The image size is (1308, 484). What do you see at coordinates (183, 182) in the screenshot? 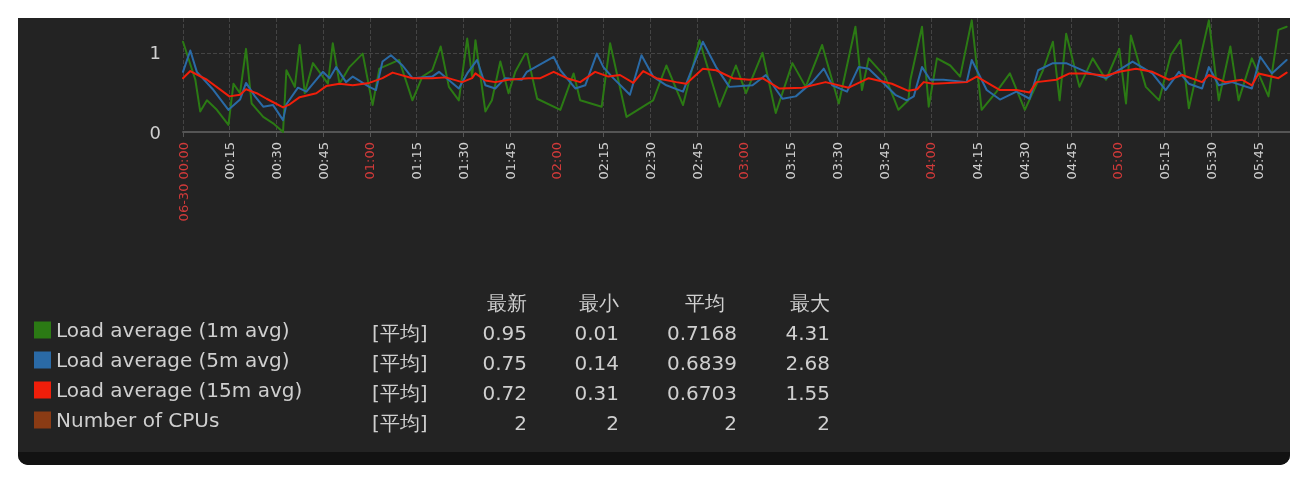
I see `x-tick-label: 06-30 00:00` at bounding box center [183, 182].